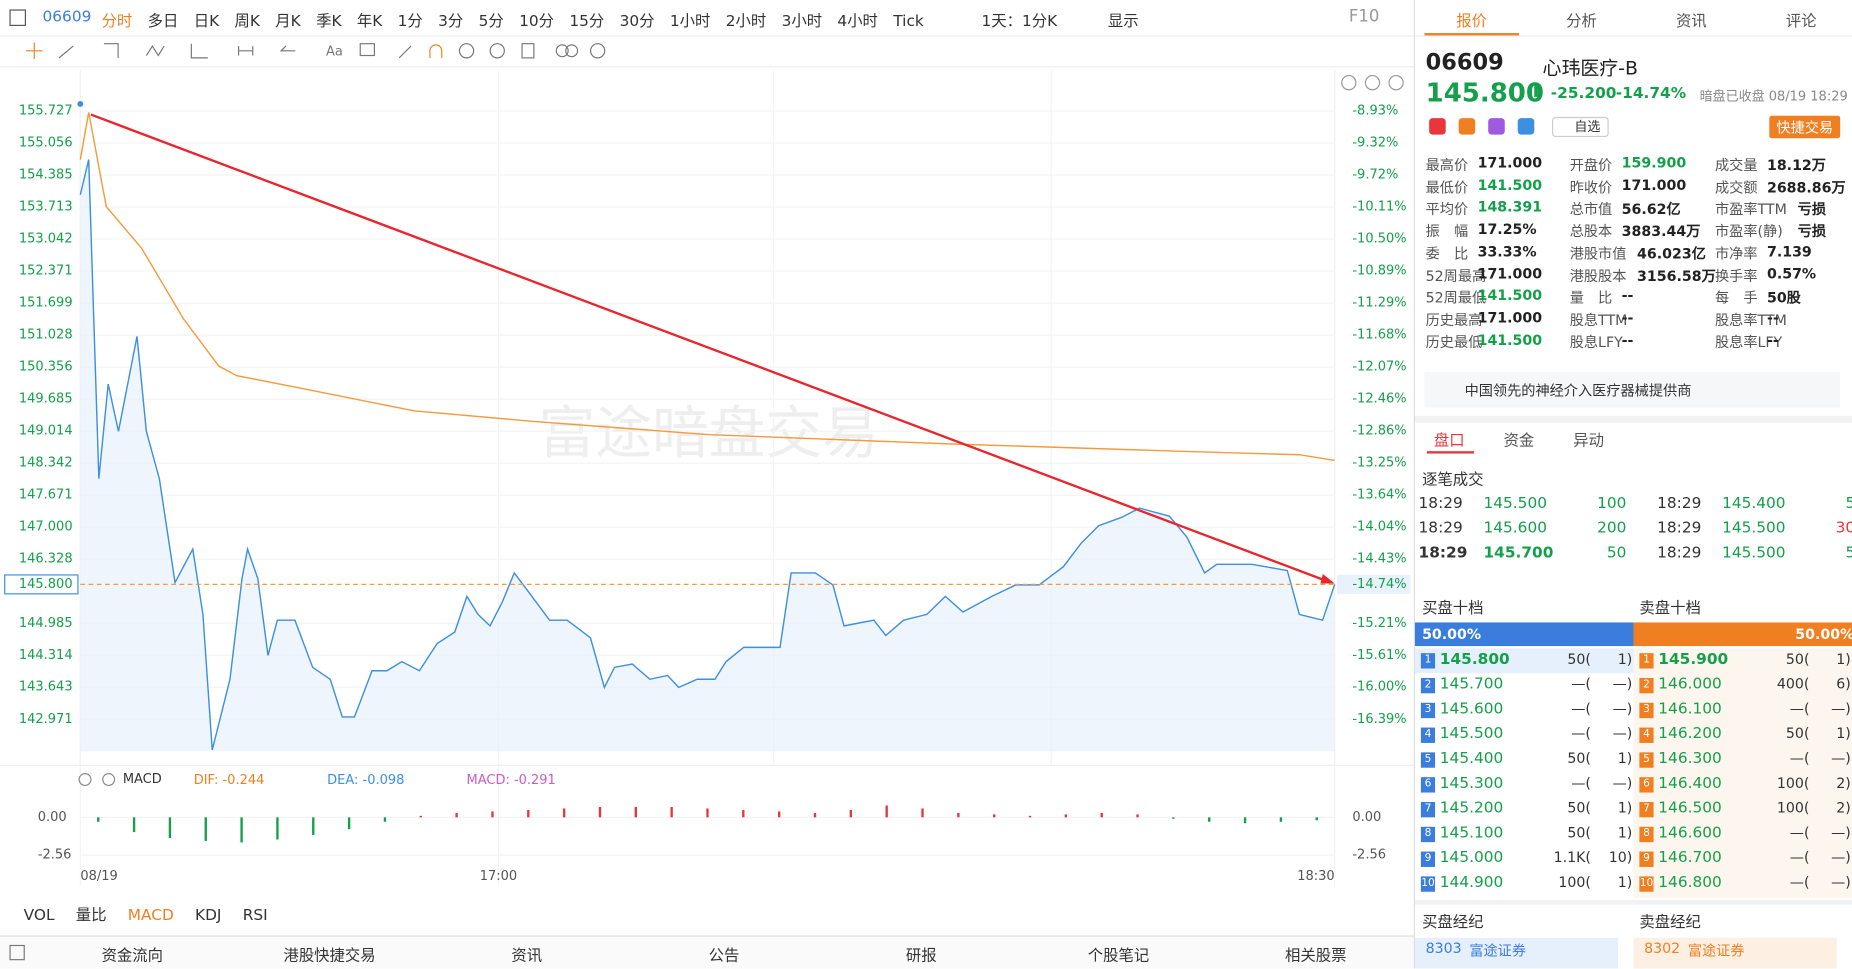  Describe the element at coordinates (255, 916) in the screenshot. I see `indicator-tab: RSI` at that location.